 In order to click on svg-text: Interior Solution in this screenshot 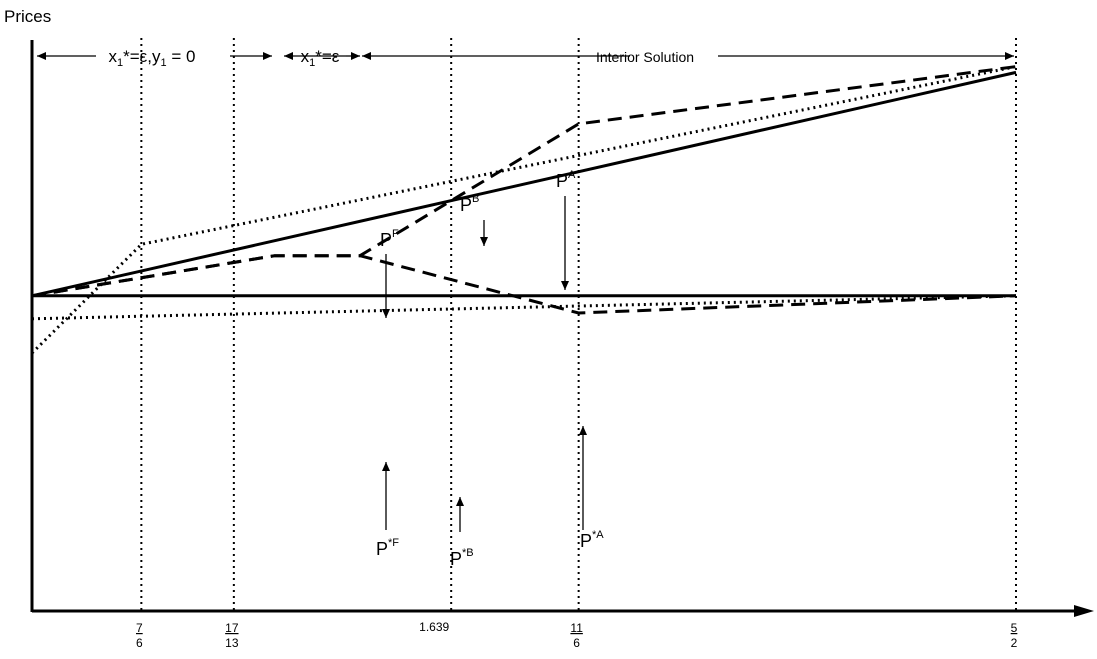, I will do `click(645, 57)`.